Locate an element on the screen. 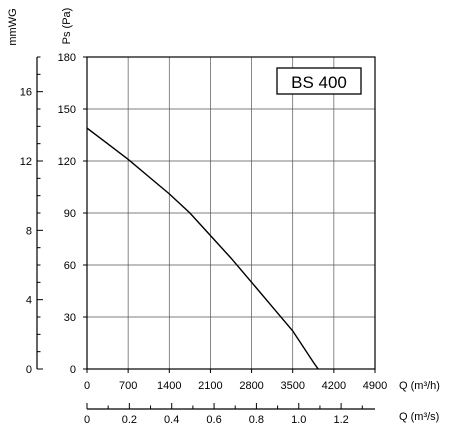 This screenshot has width=457, height=434. y-tick-label: 90 is located at coordinates (70, 214).